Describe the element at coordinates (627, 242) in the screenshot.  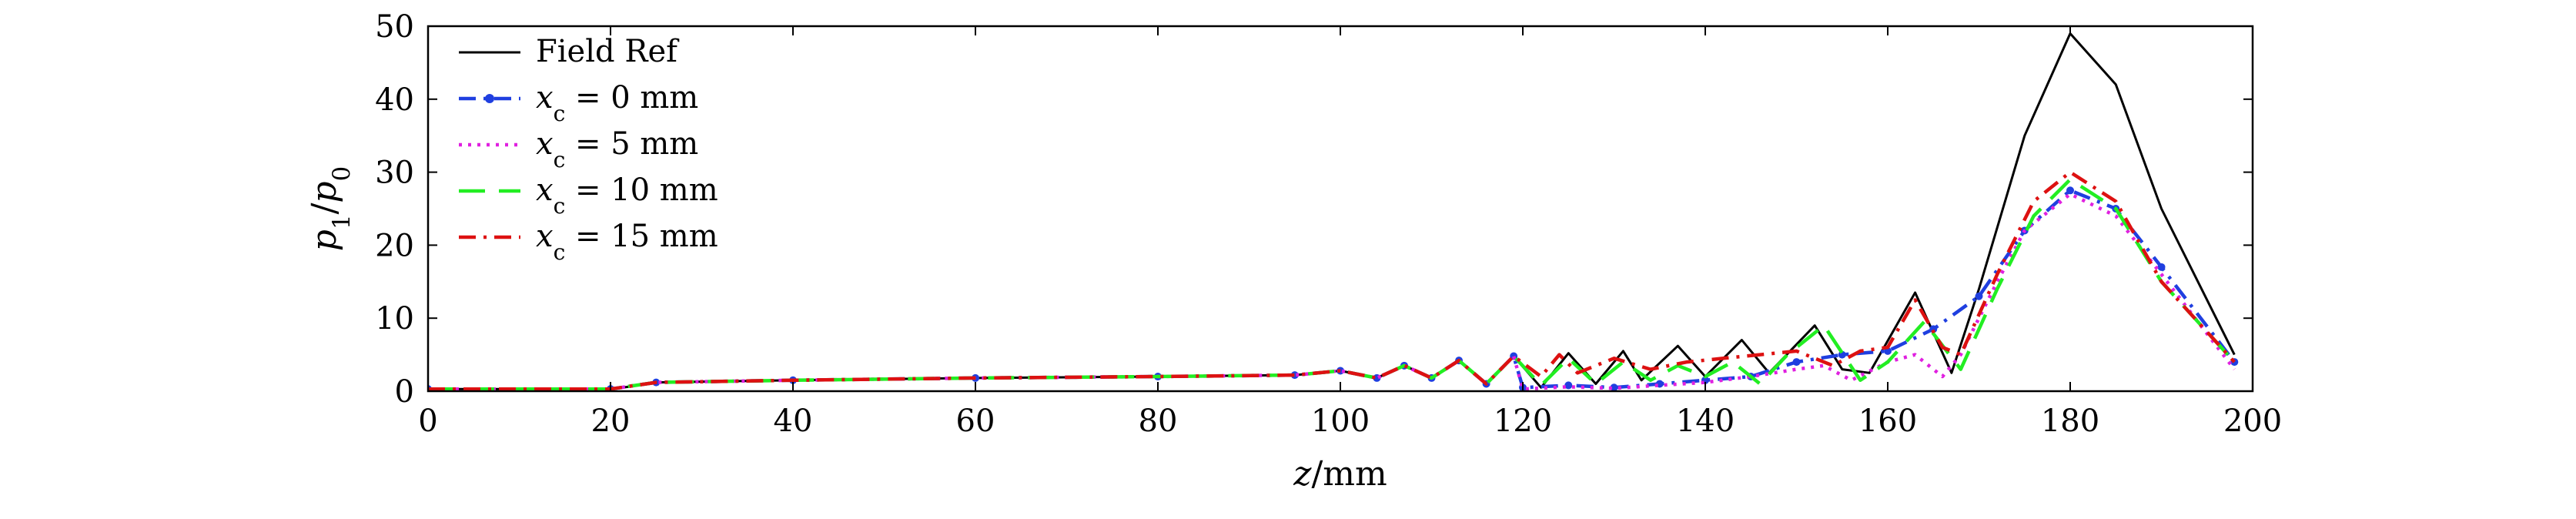
I see `legend-label-4: xc = 15 mm` at that location.